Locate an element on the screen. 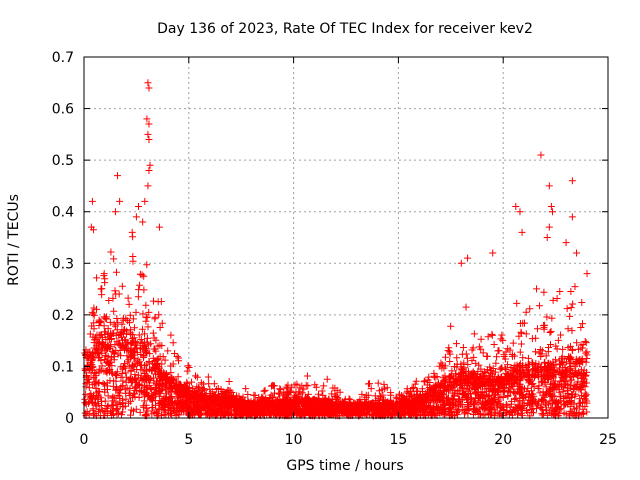 Image resolution: width=640 pixels, height=480 pixels. y-tick-label: 0.2 is located at coordinates (63, 316).